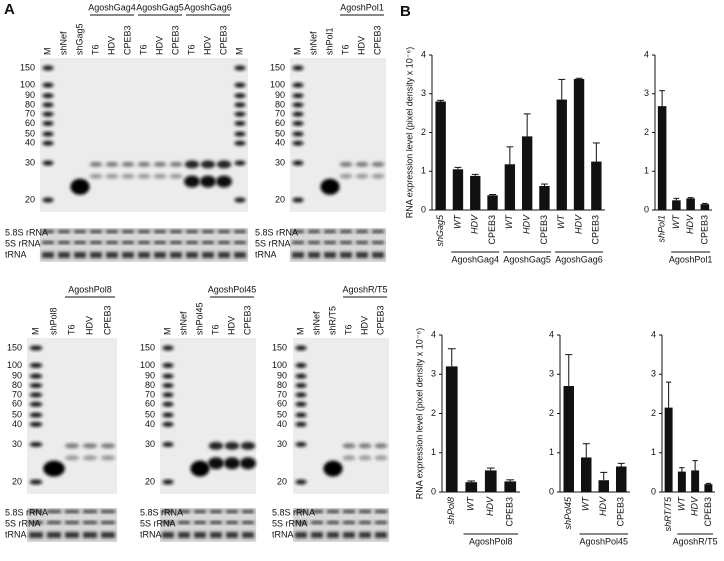 This screenshot has height=561, width=724. Describe the element at coordinates (9, 9) in the screenshot. I see `panel-label: A` at that location.